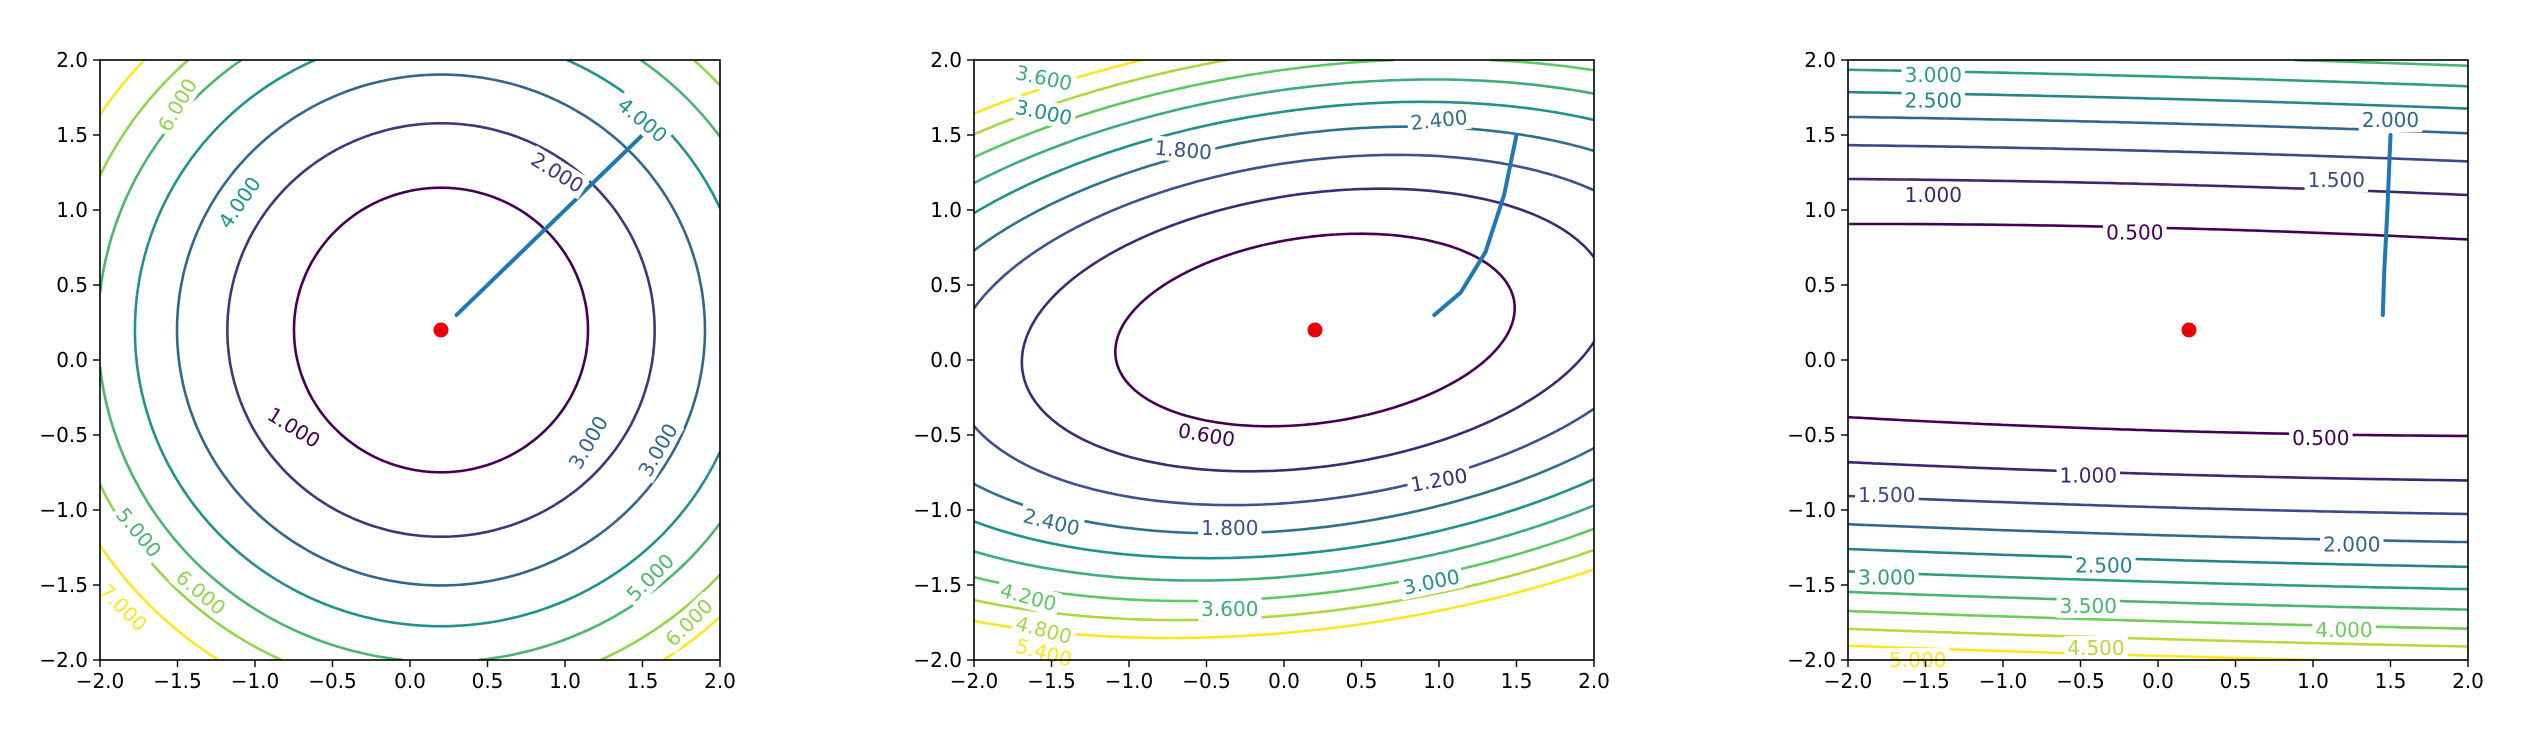 This screenshot has height=736, width=2534. I want to click on contour-label: 6.000, so click(177, 105).